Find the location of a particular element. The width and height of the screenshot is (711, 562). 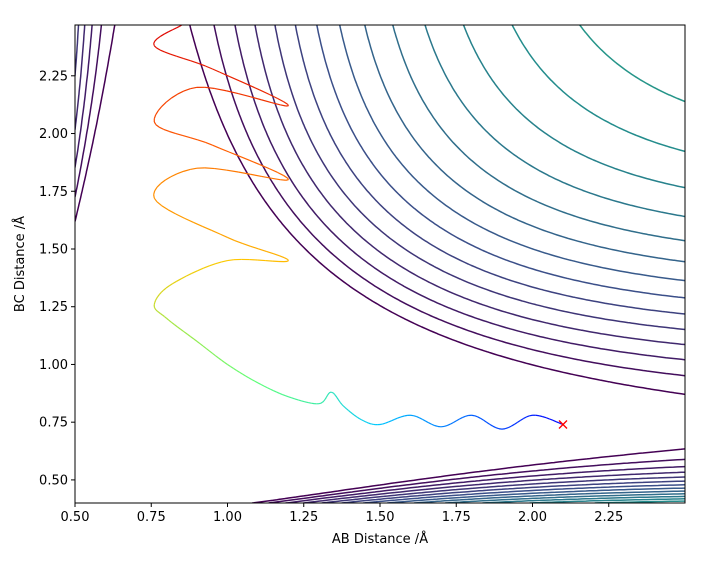

x-tick-label: 0.75 is located at coordinates (151, 517).